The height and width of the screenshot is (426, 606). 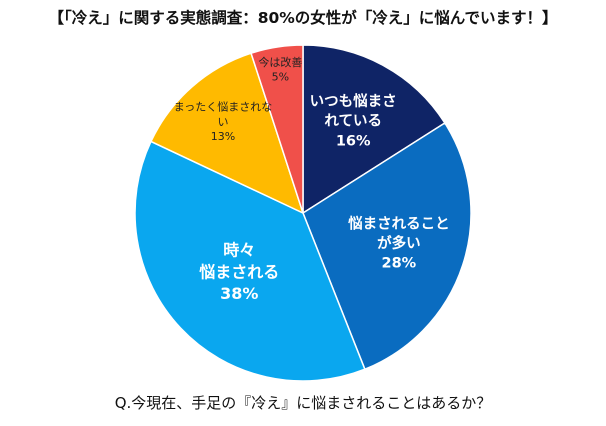 I want to click on chart-title: 【「冷え」に関する実態調査：80%の女性が「冷え」に悩んでいます！】, so click(x=303, y=18).